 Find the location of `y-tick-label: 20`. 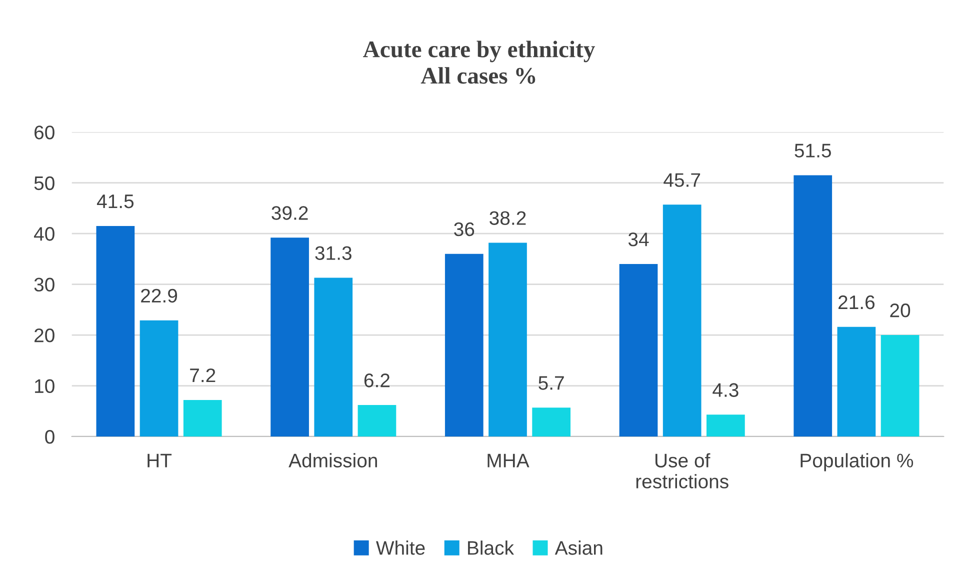

y-tick-label: 20 is located at coordinates (44, 335).